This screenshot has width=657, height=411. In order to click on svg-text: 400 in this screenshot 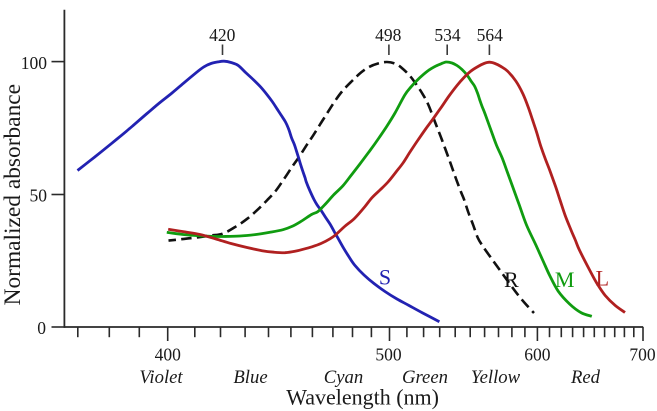, I will do `click(168, 355)`.